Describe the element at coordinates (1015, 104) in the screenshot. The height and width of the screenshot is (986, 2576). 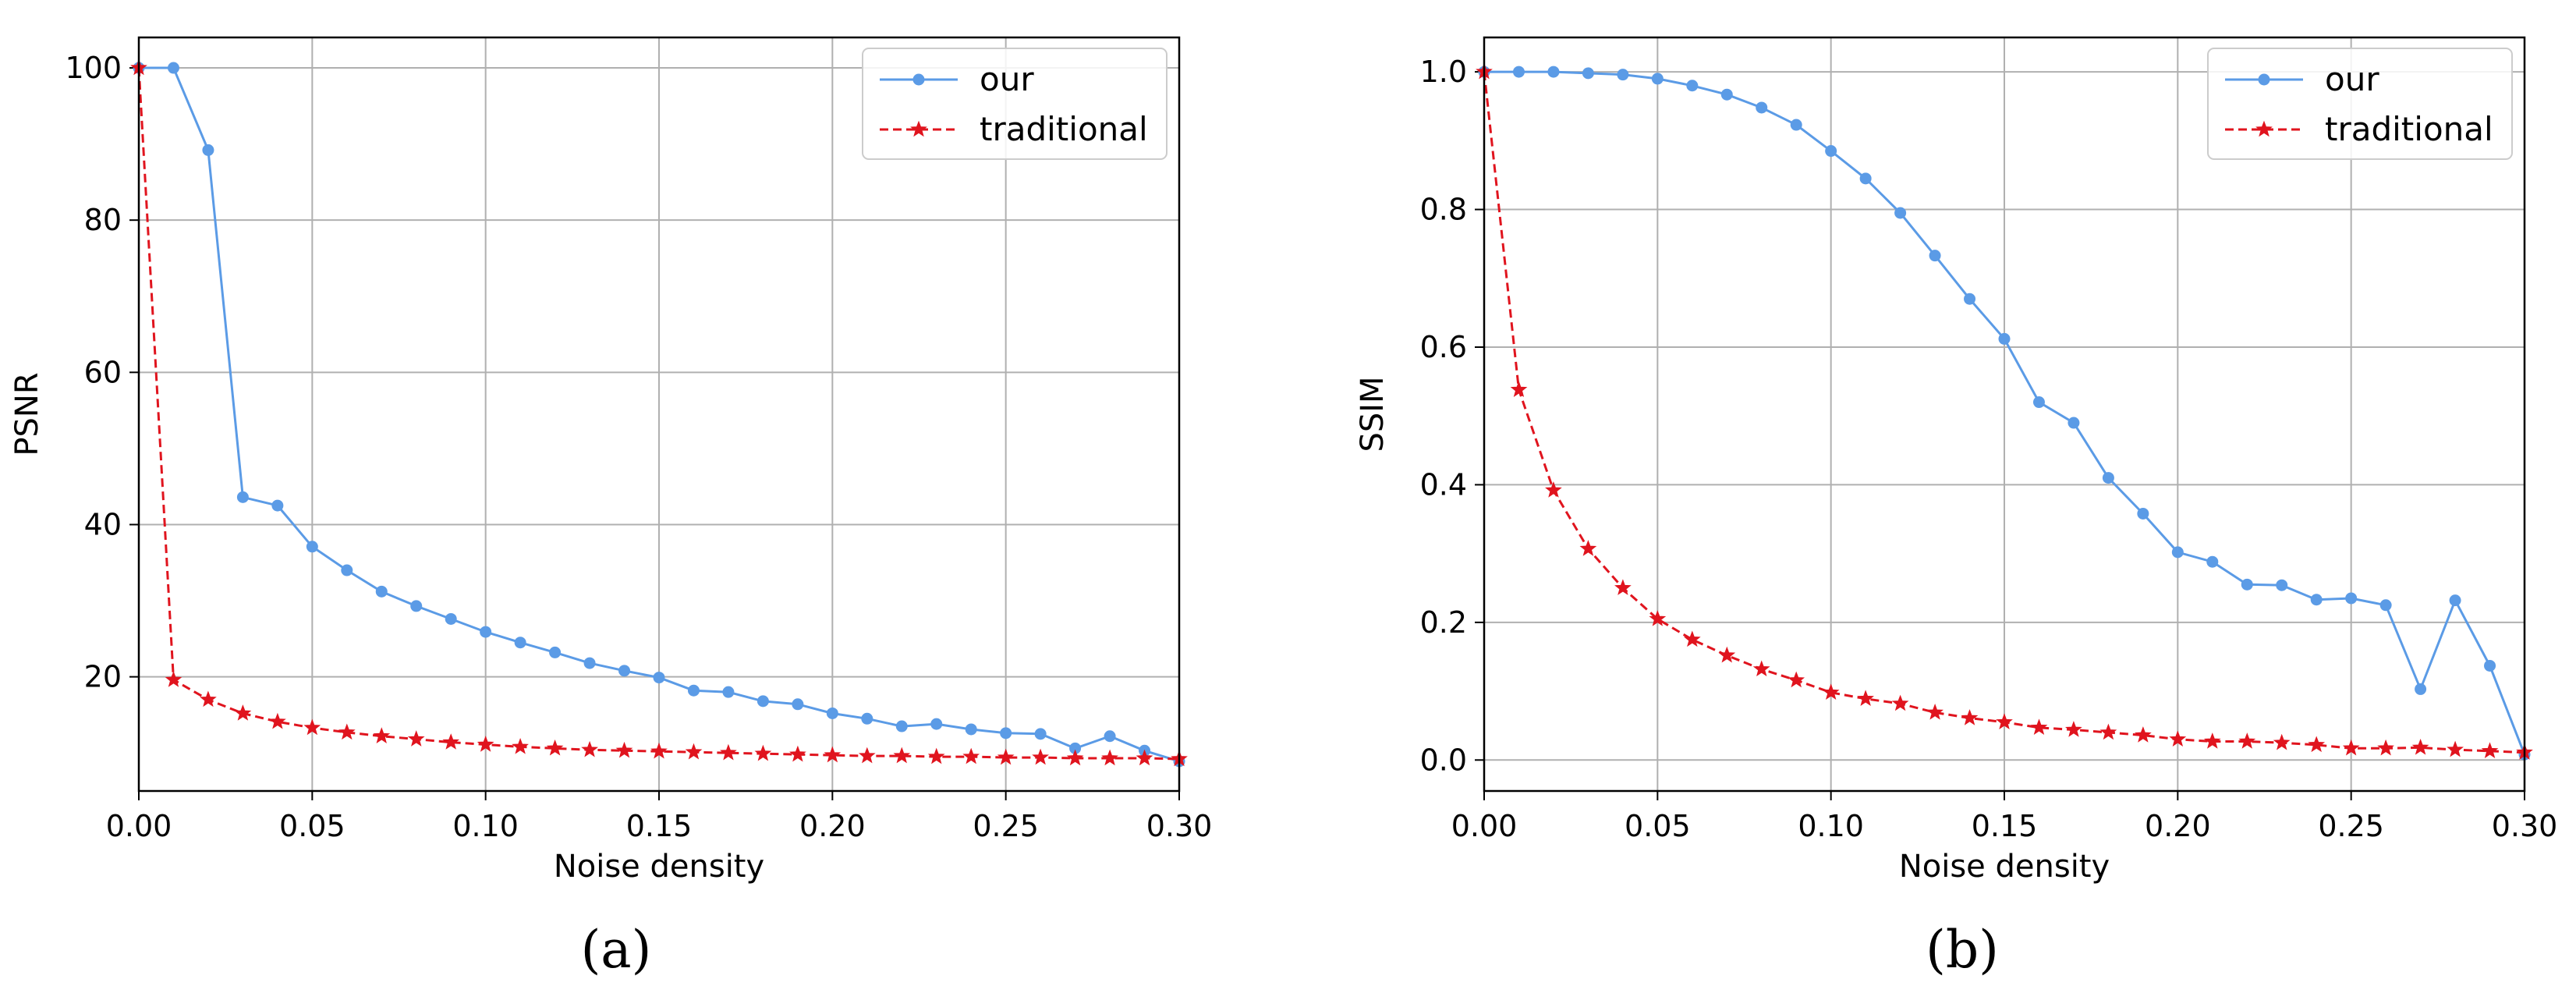
I see `legend-box` at that location.